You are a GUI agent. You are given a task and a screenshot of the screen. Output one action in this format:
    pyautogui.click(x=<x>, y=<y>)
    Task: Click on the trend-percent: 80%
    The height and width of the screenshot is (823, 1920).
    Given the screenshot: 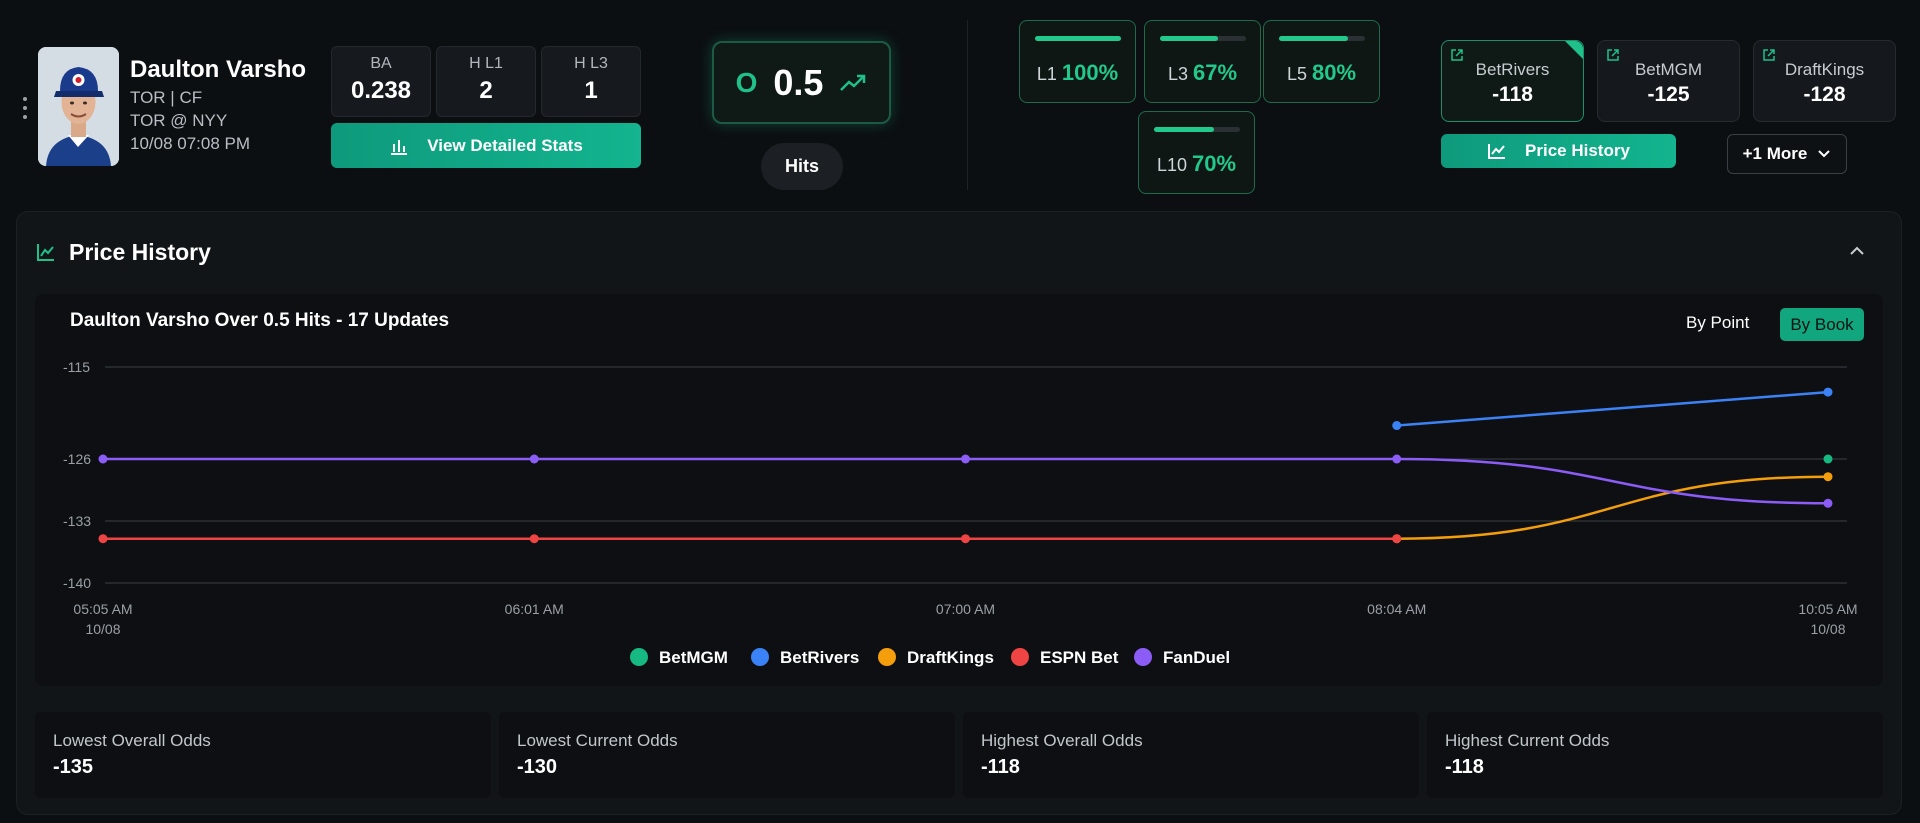 What is the action you would take?
    pyautogui.click(x=1334, y=72)
    